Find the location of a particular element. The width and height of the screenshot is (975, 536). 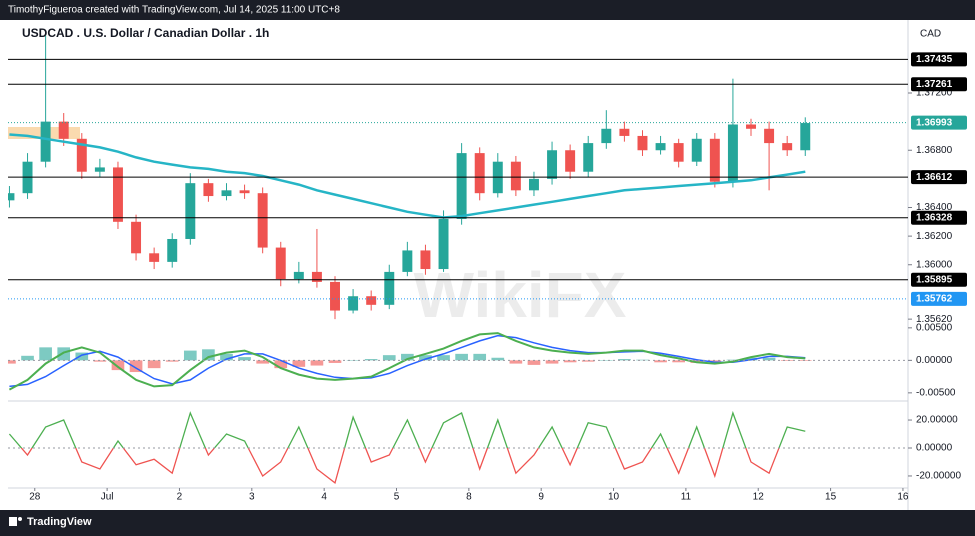

y-tick-label: 1.36400 is located at coordinates (934, 207).